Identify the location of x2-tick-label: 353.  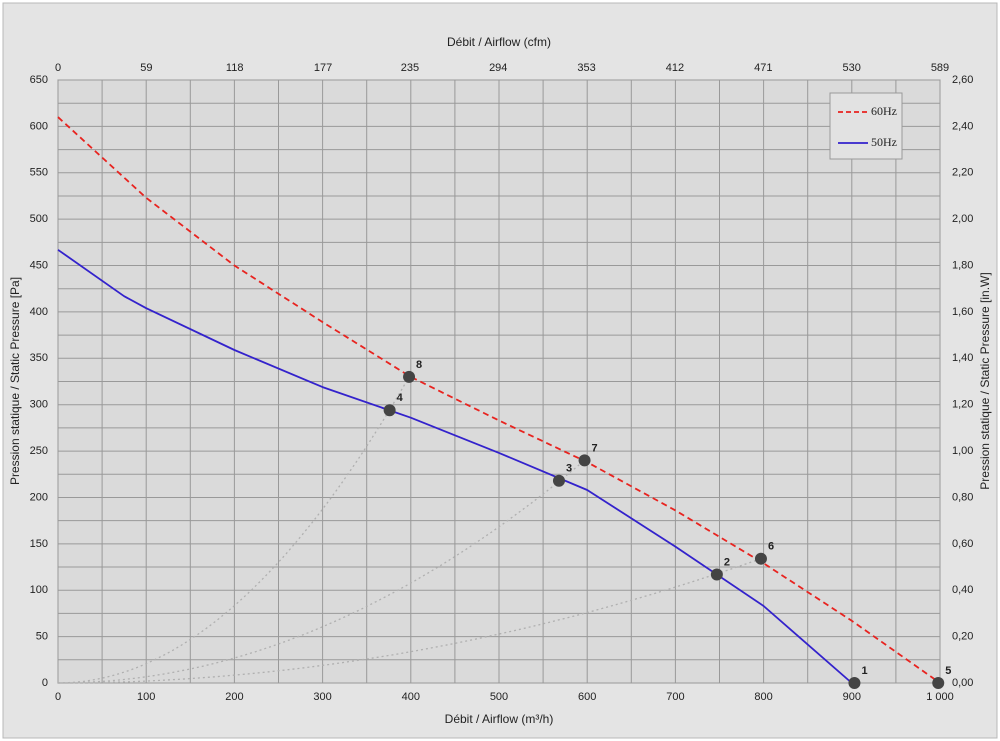
(586, 68).